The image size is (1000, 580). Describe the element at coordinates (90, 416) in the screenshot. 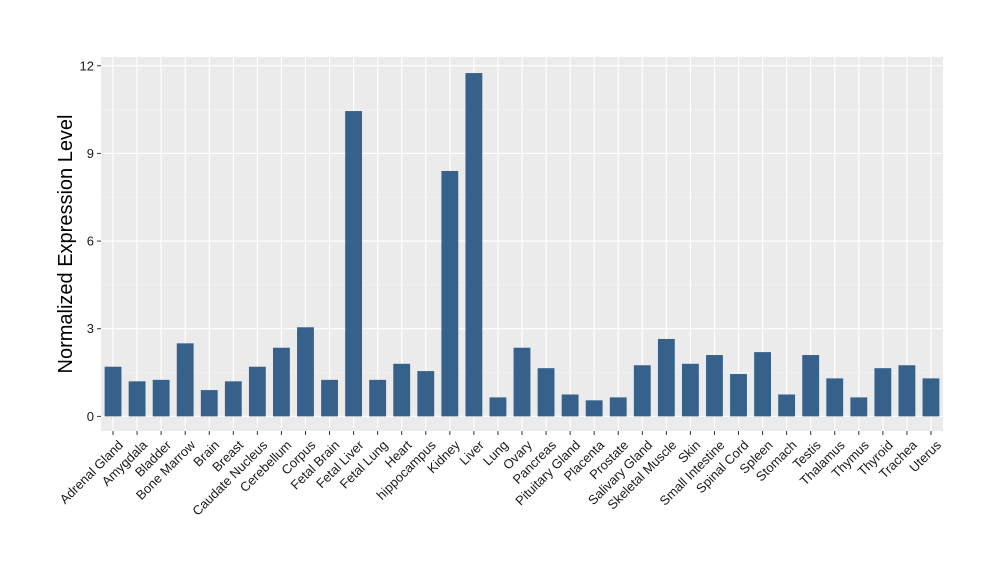

I see `y-tick-label: 0` at that location.